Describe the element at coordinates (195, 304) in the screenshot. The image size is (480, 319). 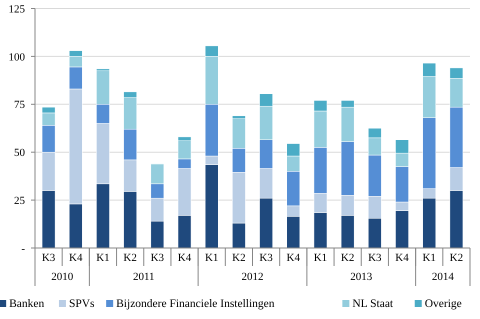
I see `legend-label: Bijzondere Financiele Instellingen` at that location.